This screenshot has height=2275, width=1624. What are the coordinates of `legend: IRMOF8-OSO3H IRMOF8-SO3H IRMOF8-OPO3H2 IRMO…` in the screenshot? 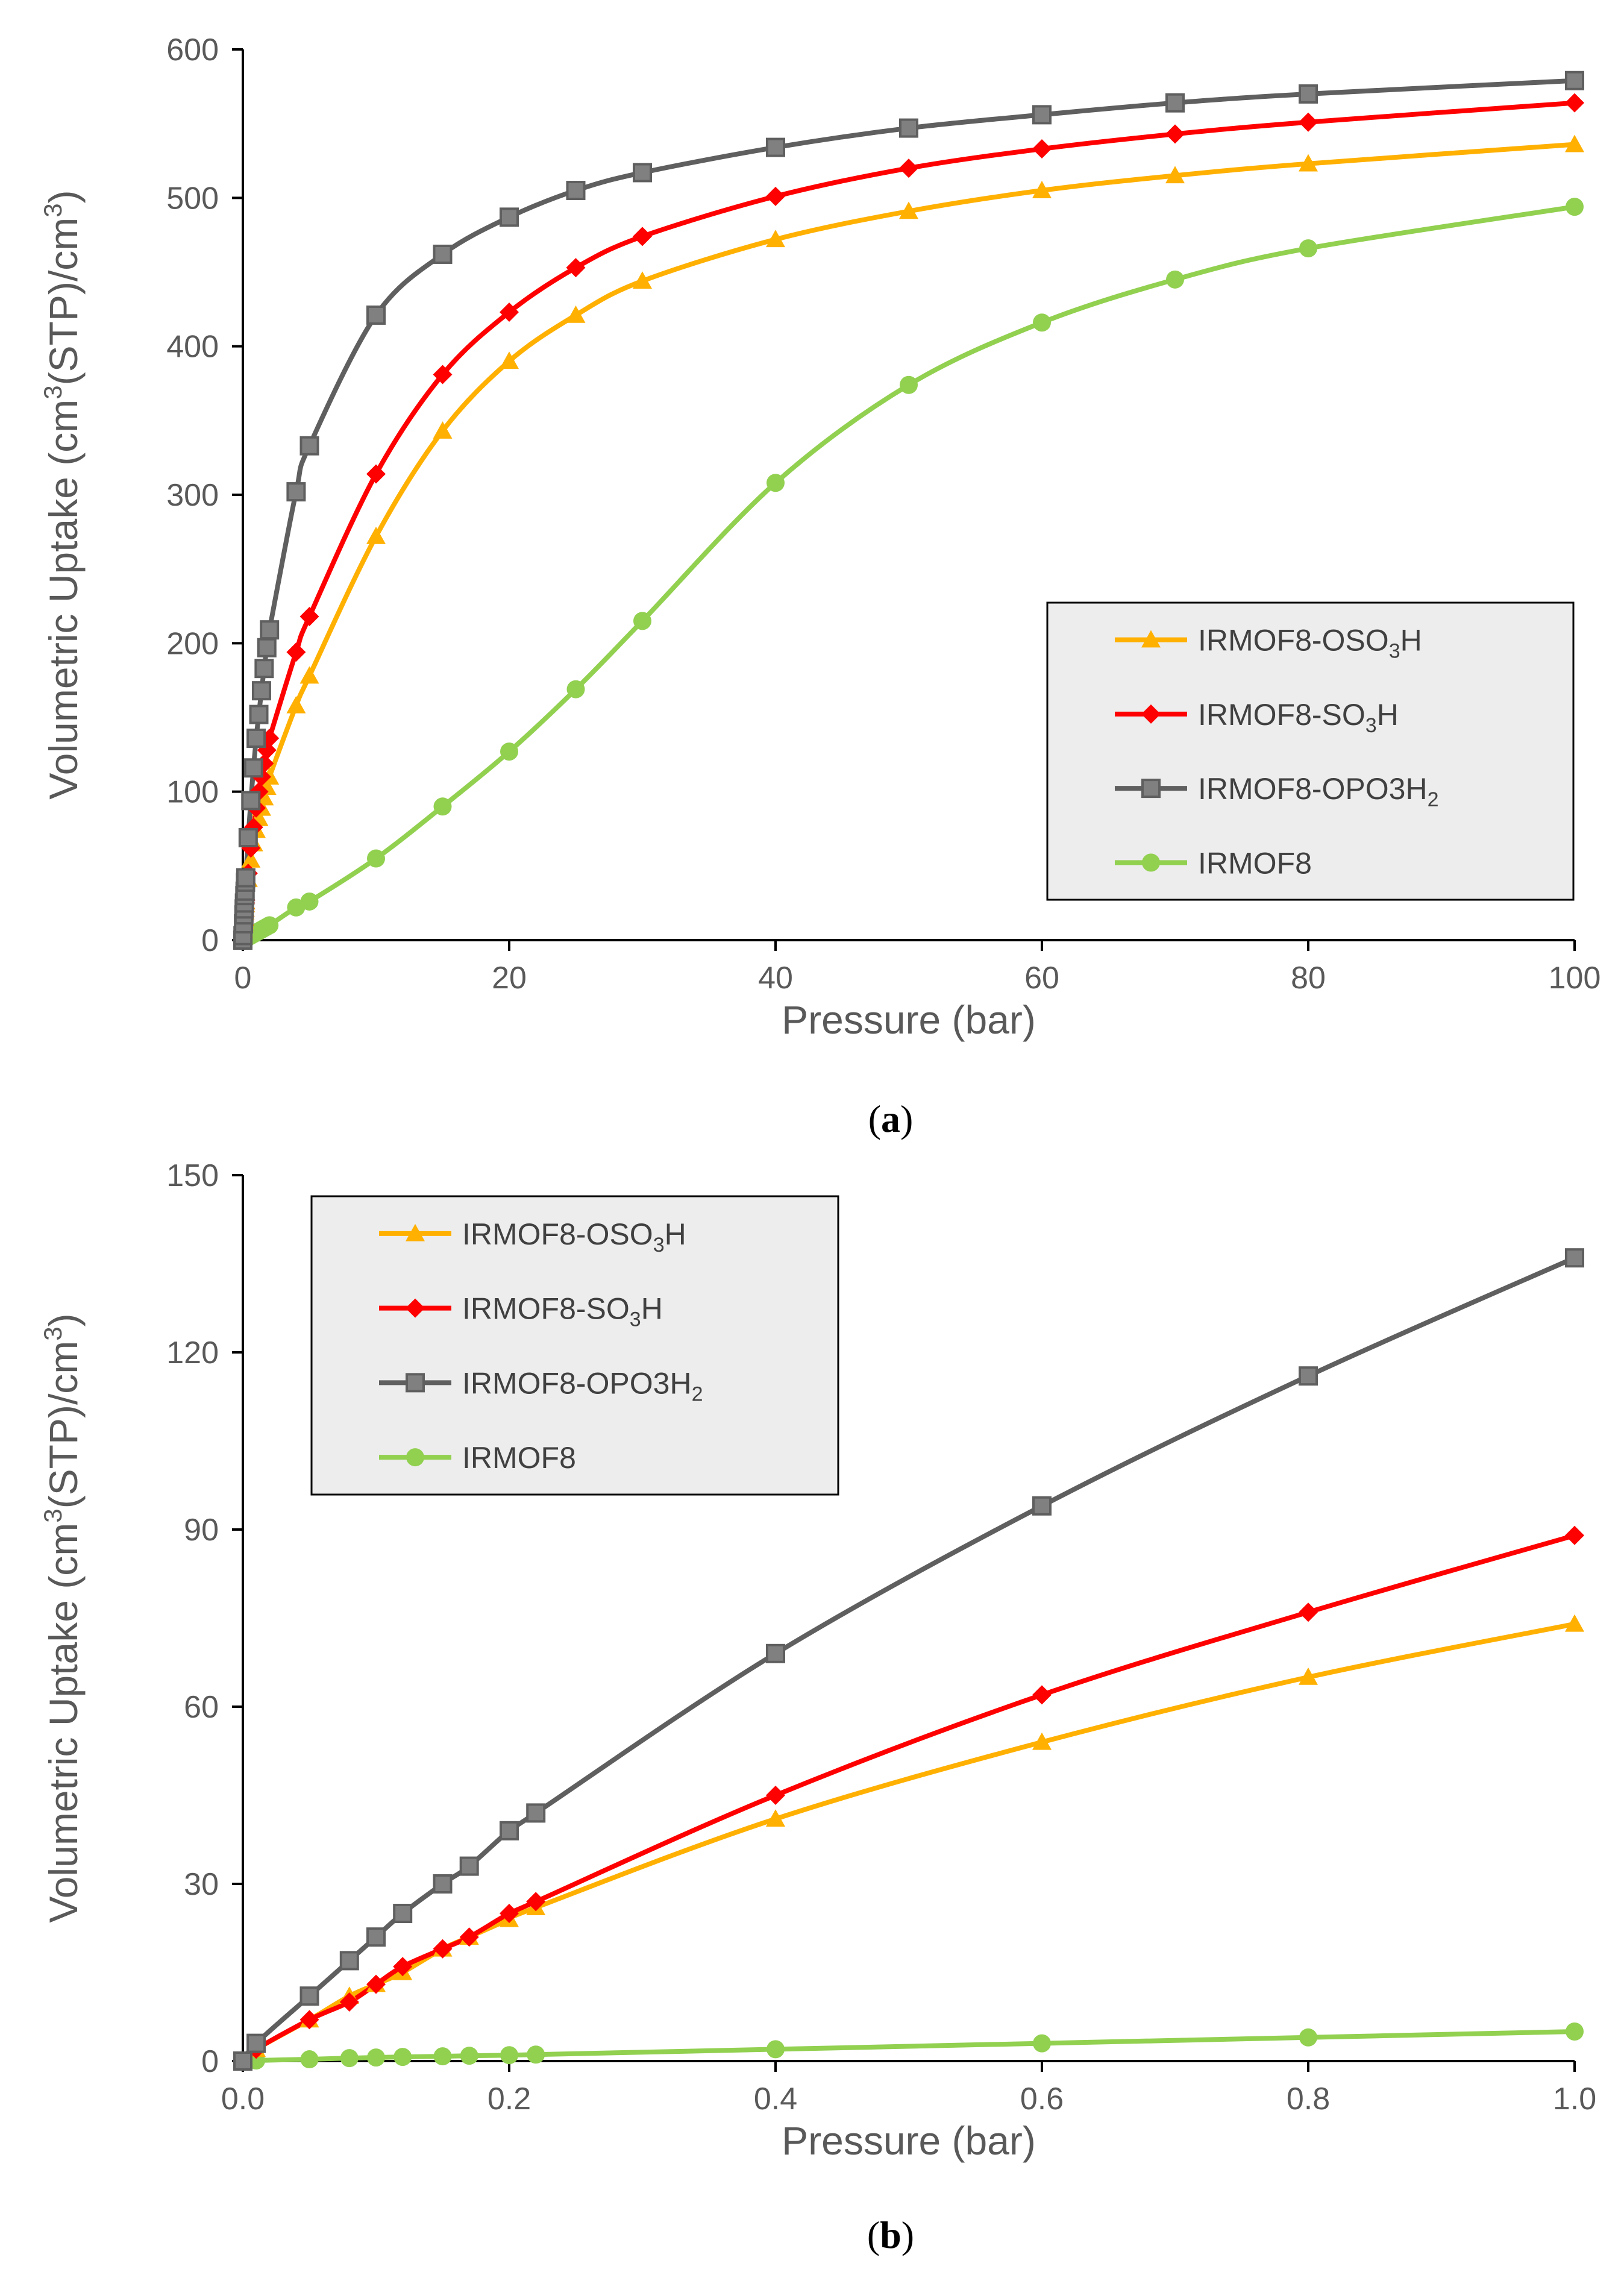 It's located at (574, 1345).